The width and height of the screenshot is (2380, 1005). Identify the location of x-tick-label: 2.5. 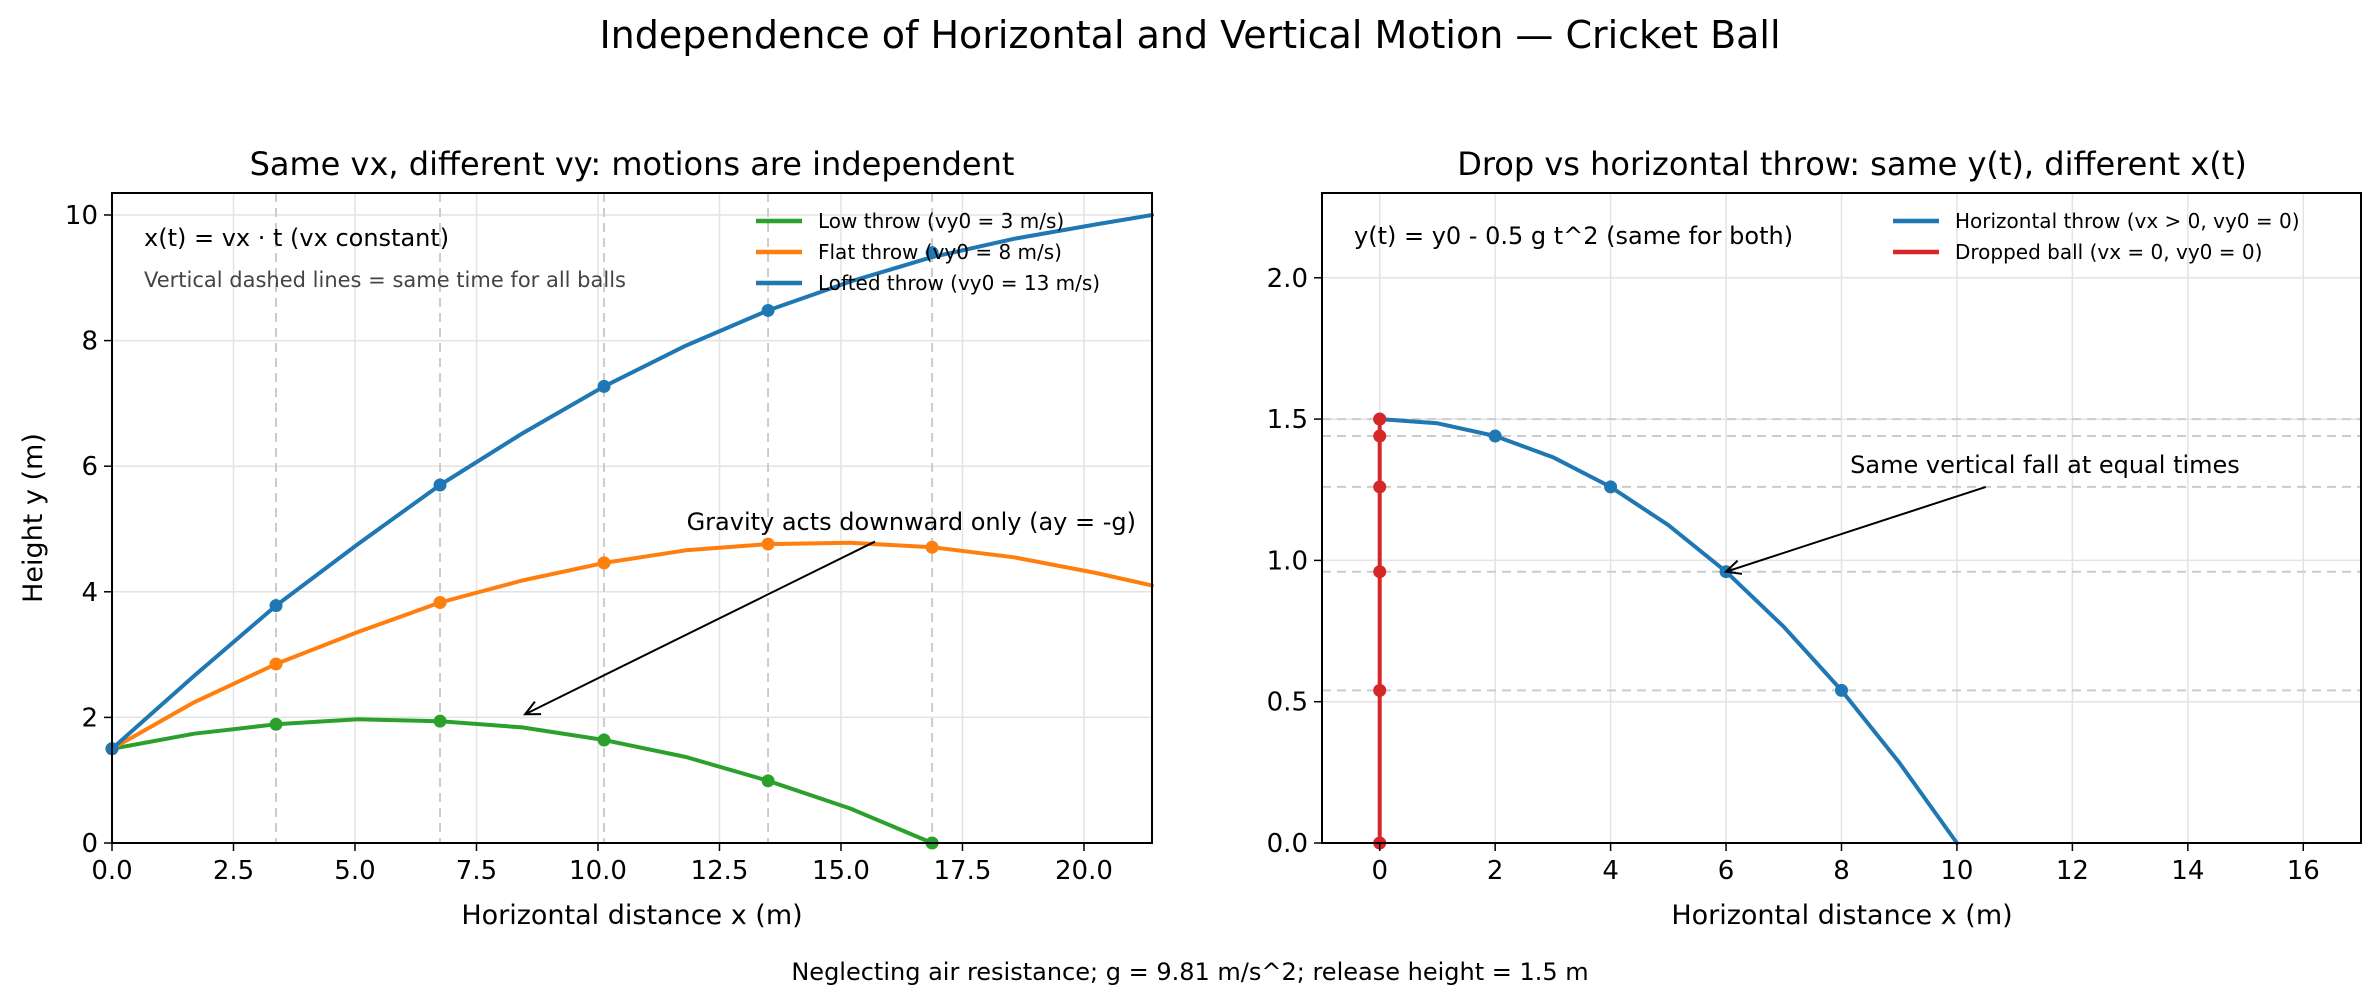
(233, 871).